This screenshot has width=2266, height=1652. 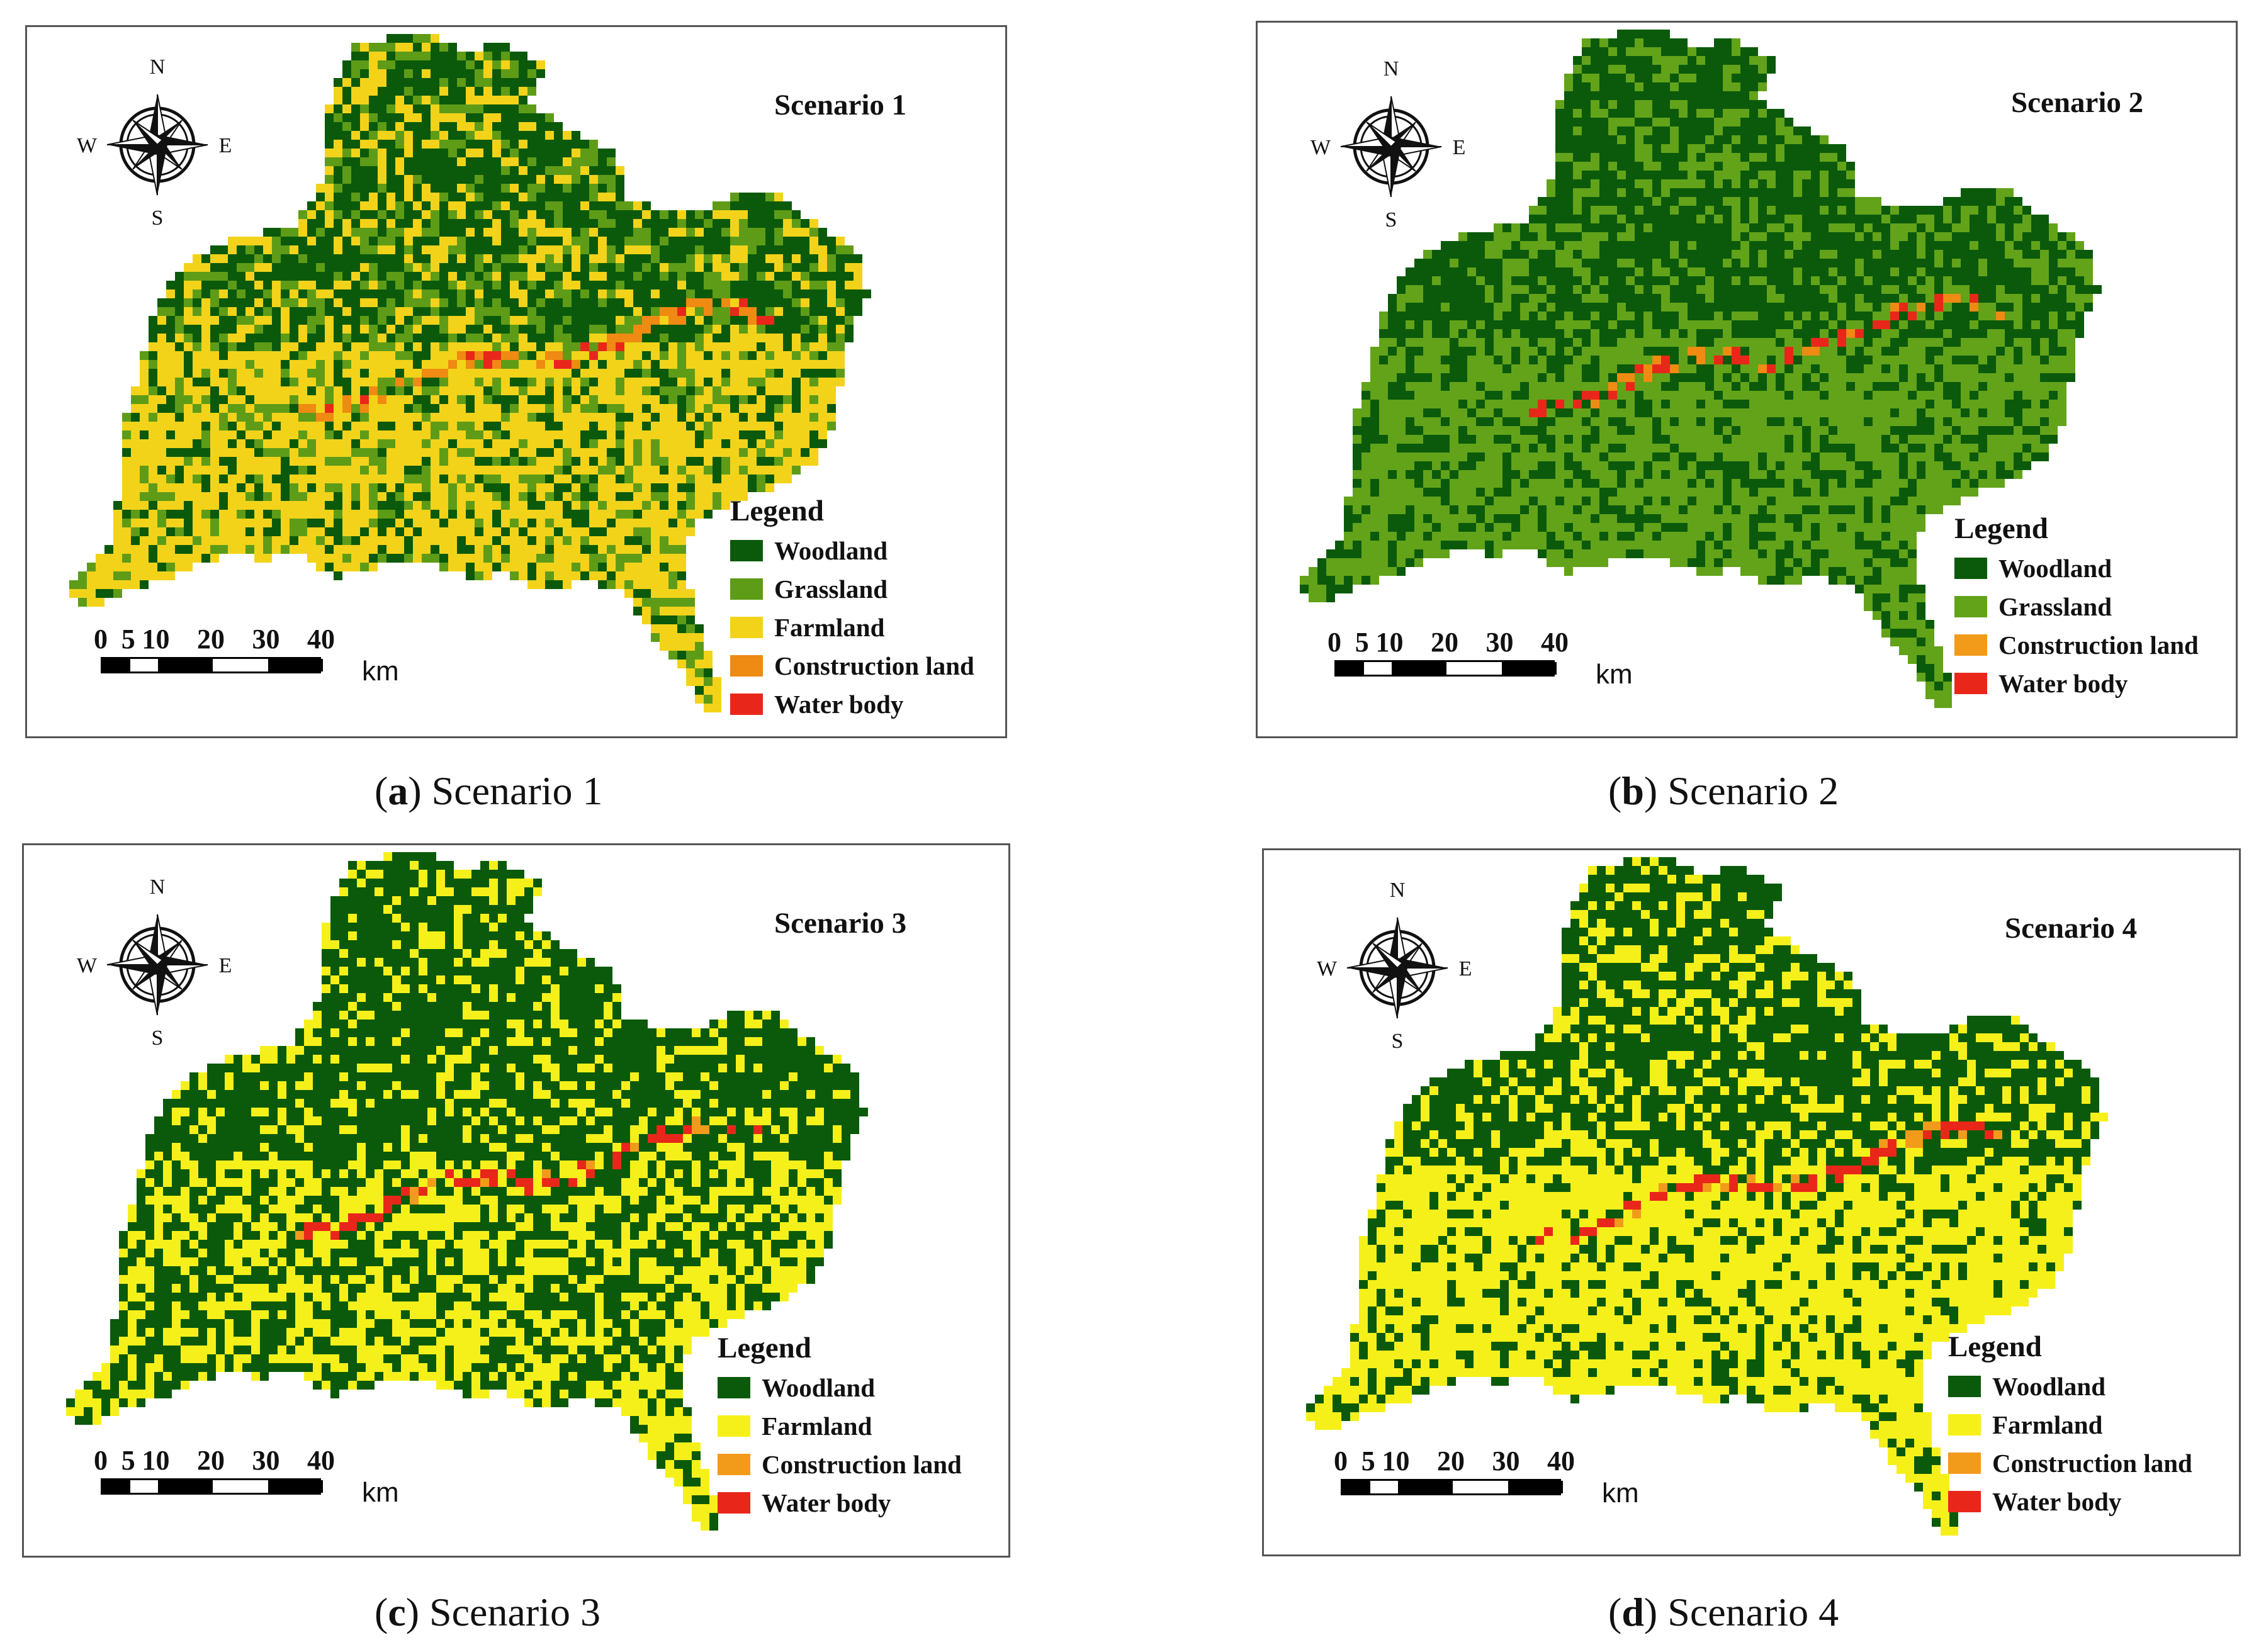 What do you see at coordinates (488, 1612) in the screenshot?
I see `caption-c: (c) Scenario 3` at bounding box center [488, 1612].